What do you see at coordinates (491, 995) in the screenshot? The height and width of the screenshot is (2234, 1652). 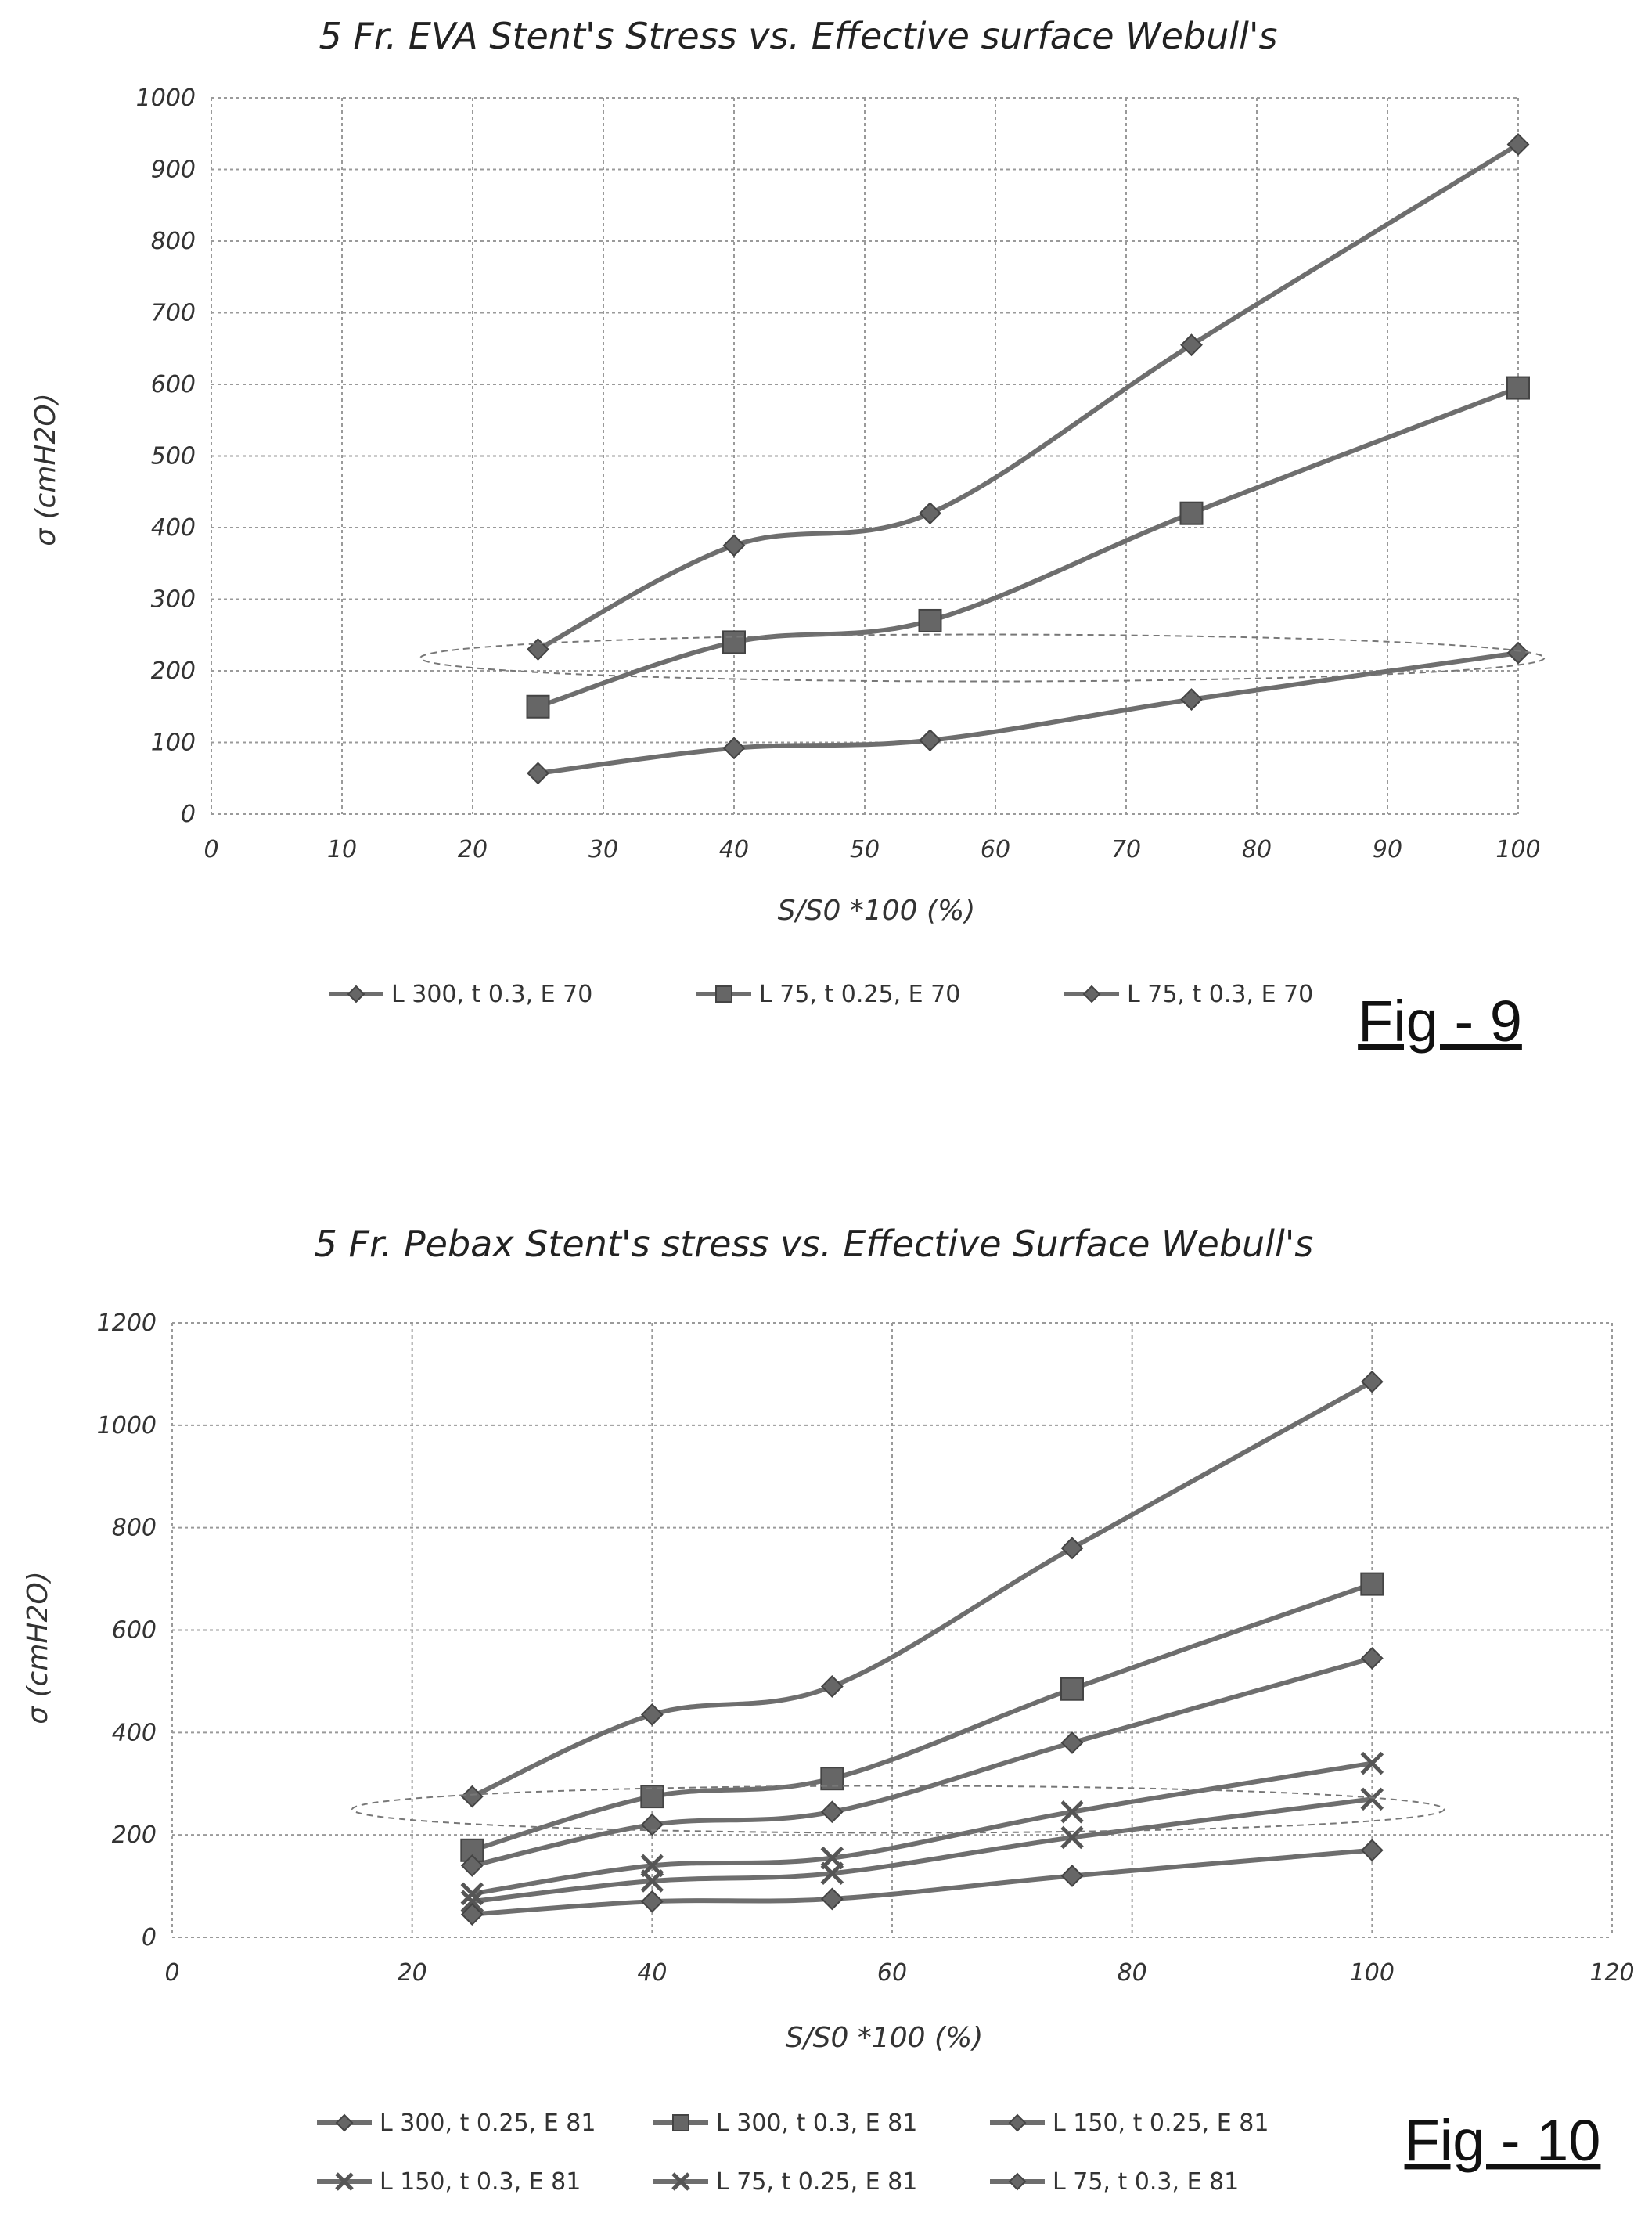 I see `legend-entry: L 300, t 0.3, E 70` at bounding box center [491, 995].